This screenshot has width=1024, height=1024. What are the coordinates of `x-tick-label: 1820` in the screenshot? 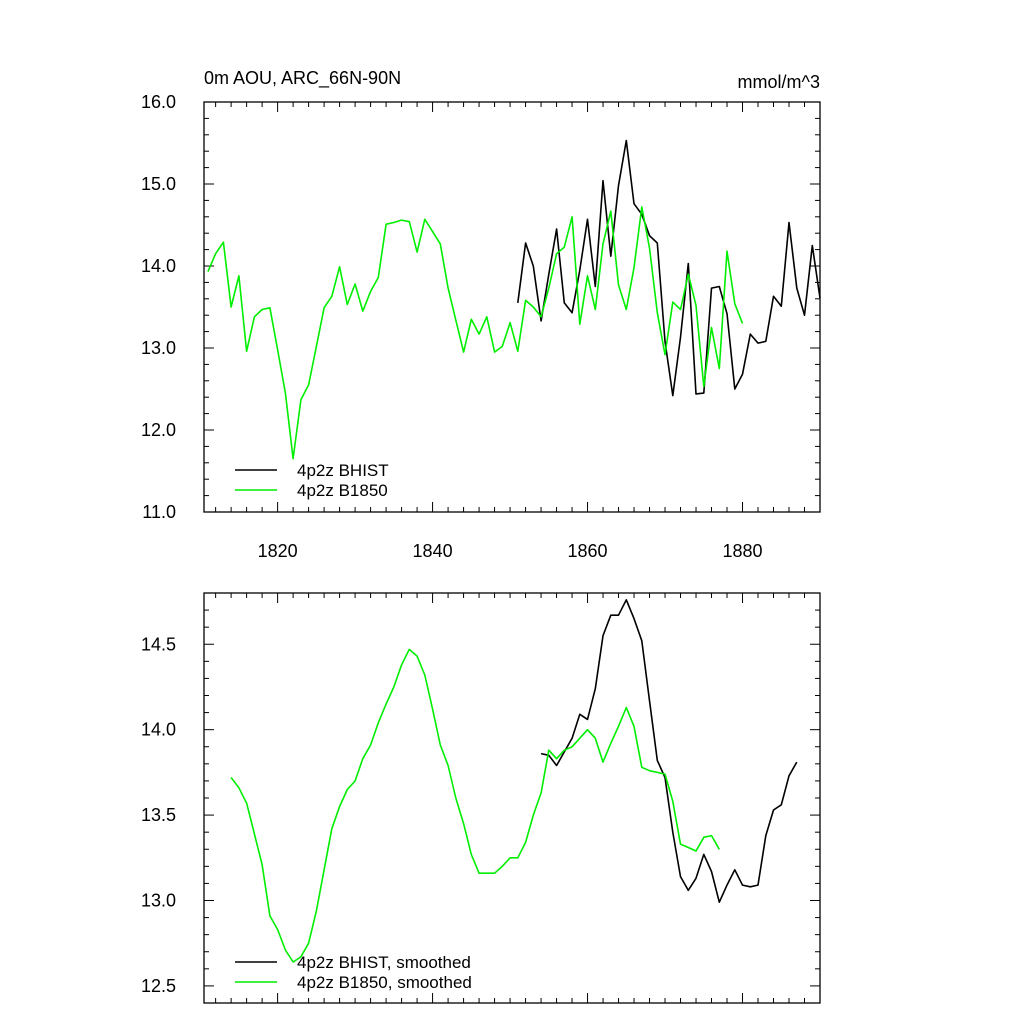 It's located at (278, 551).